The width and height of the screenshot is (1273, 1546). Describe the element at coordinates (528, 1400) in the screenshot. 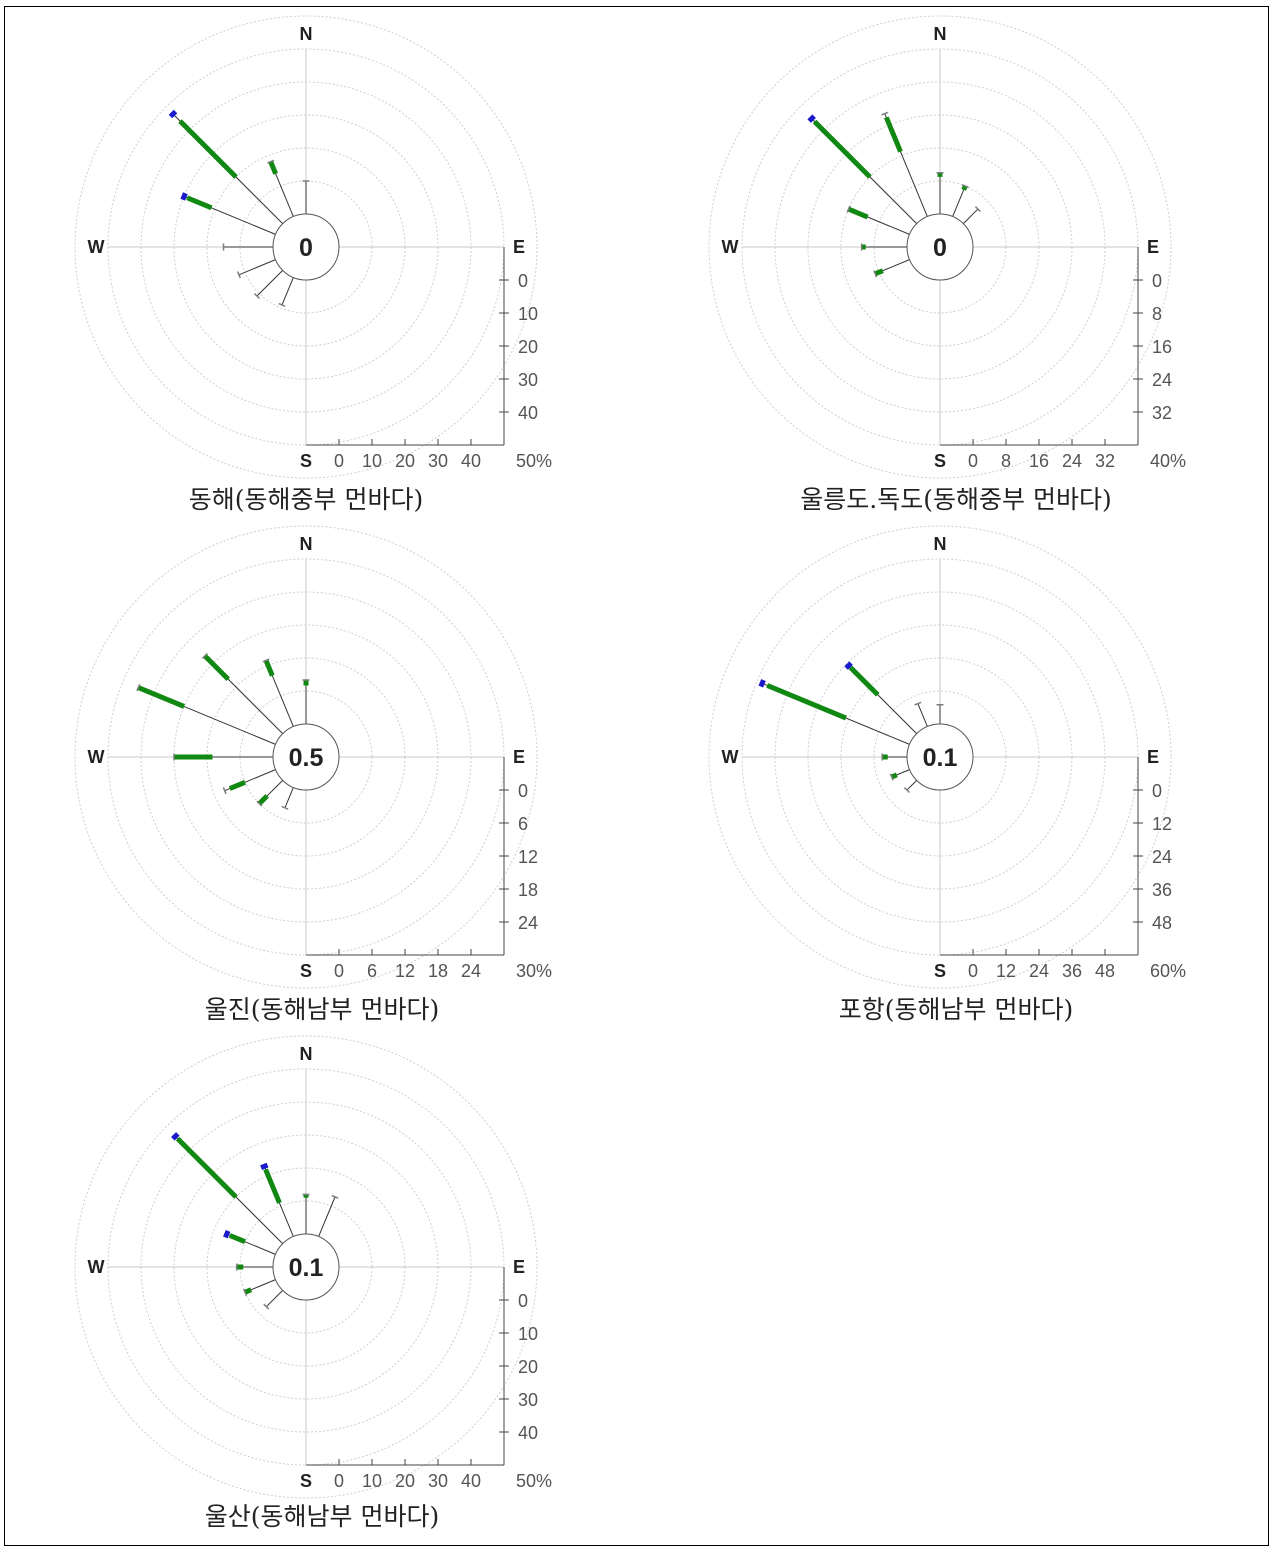

I see `scale-tick-label-vertical: 30` at that location.